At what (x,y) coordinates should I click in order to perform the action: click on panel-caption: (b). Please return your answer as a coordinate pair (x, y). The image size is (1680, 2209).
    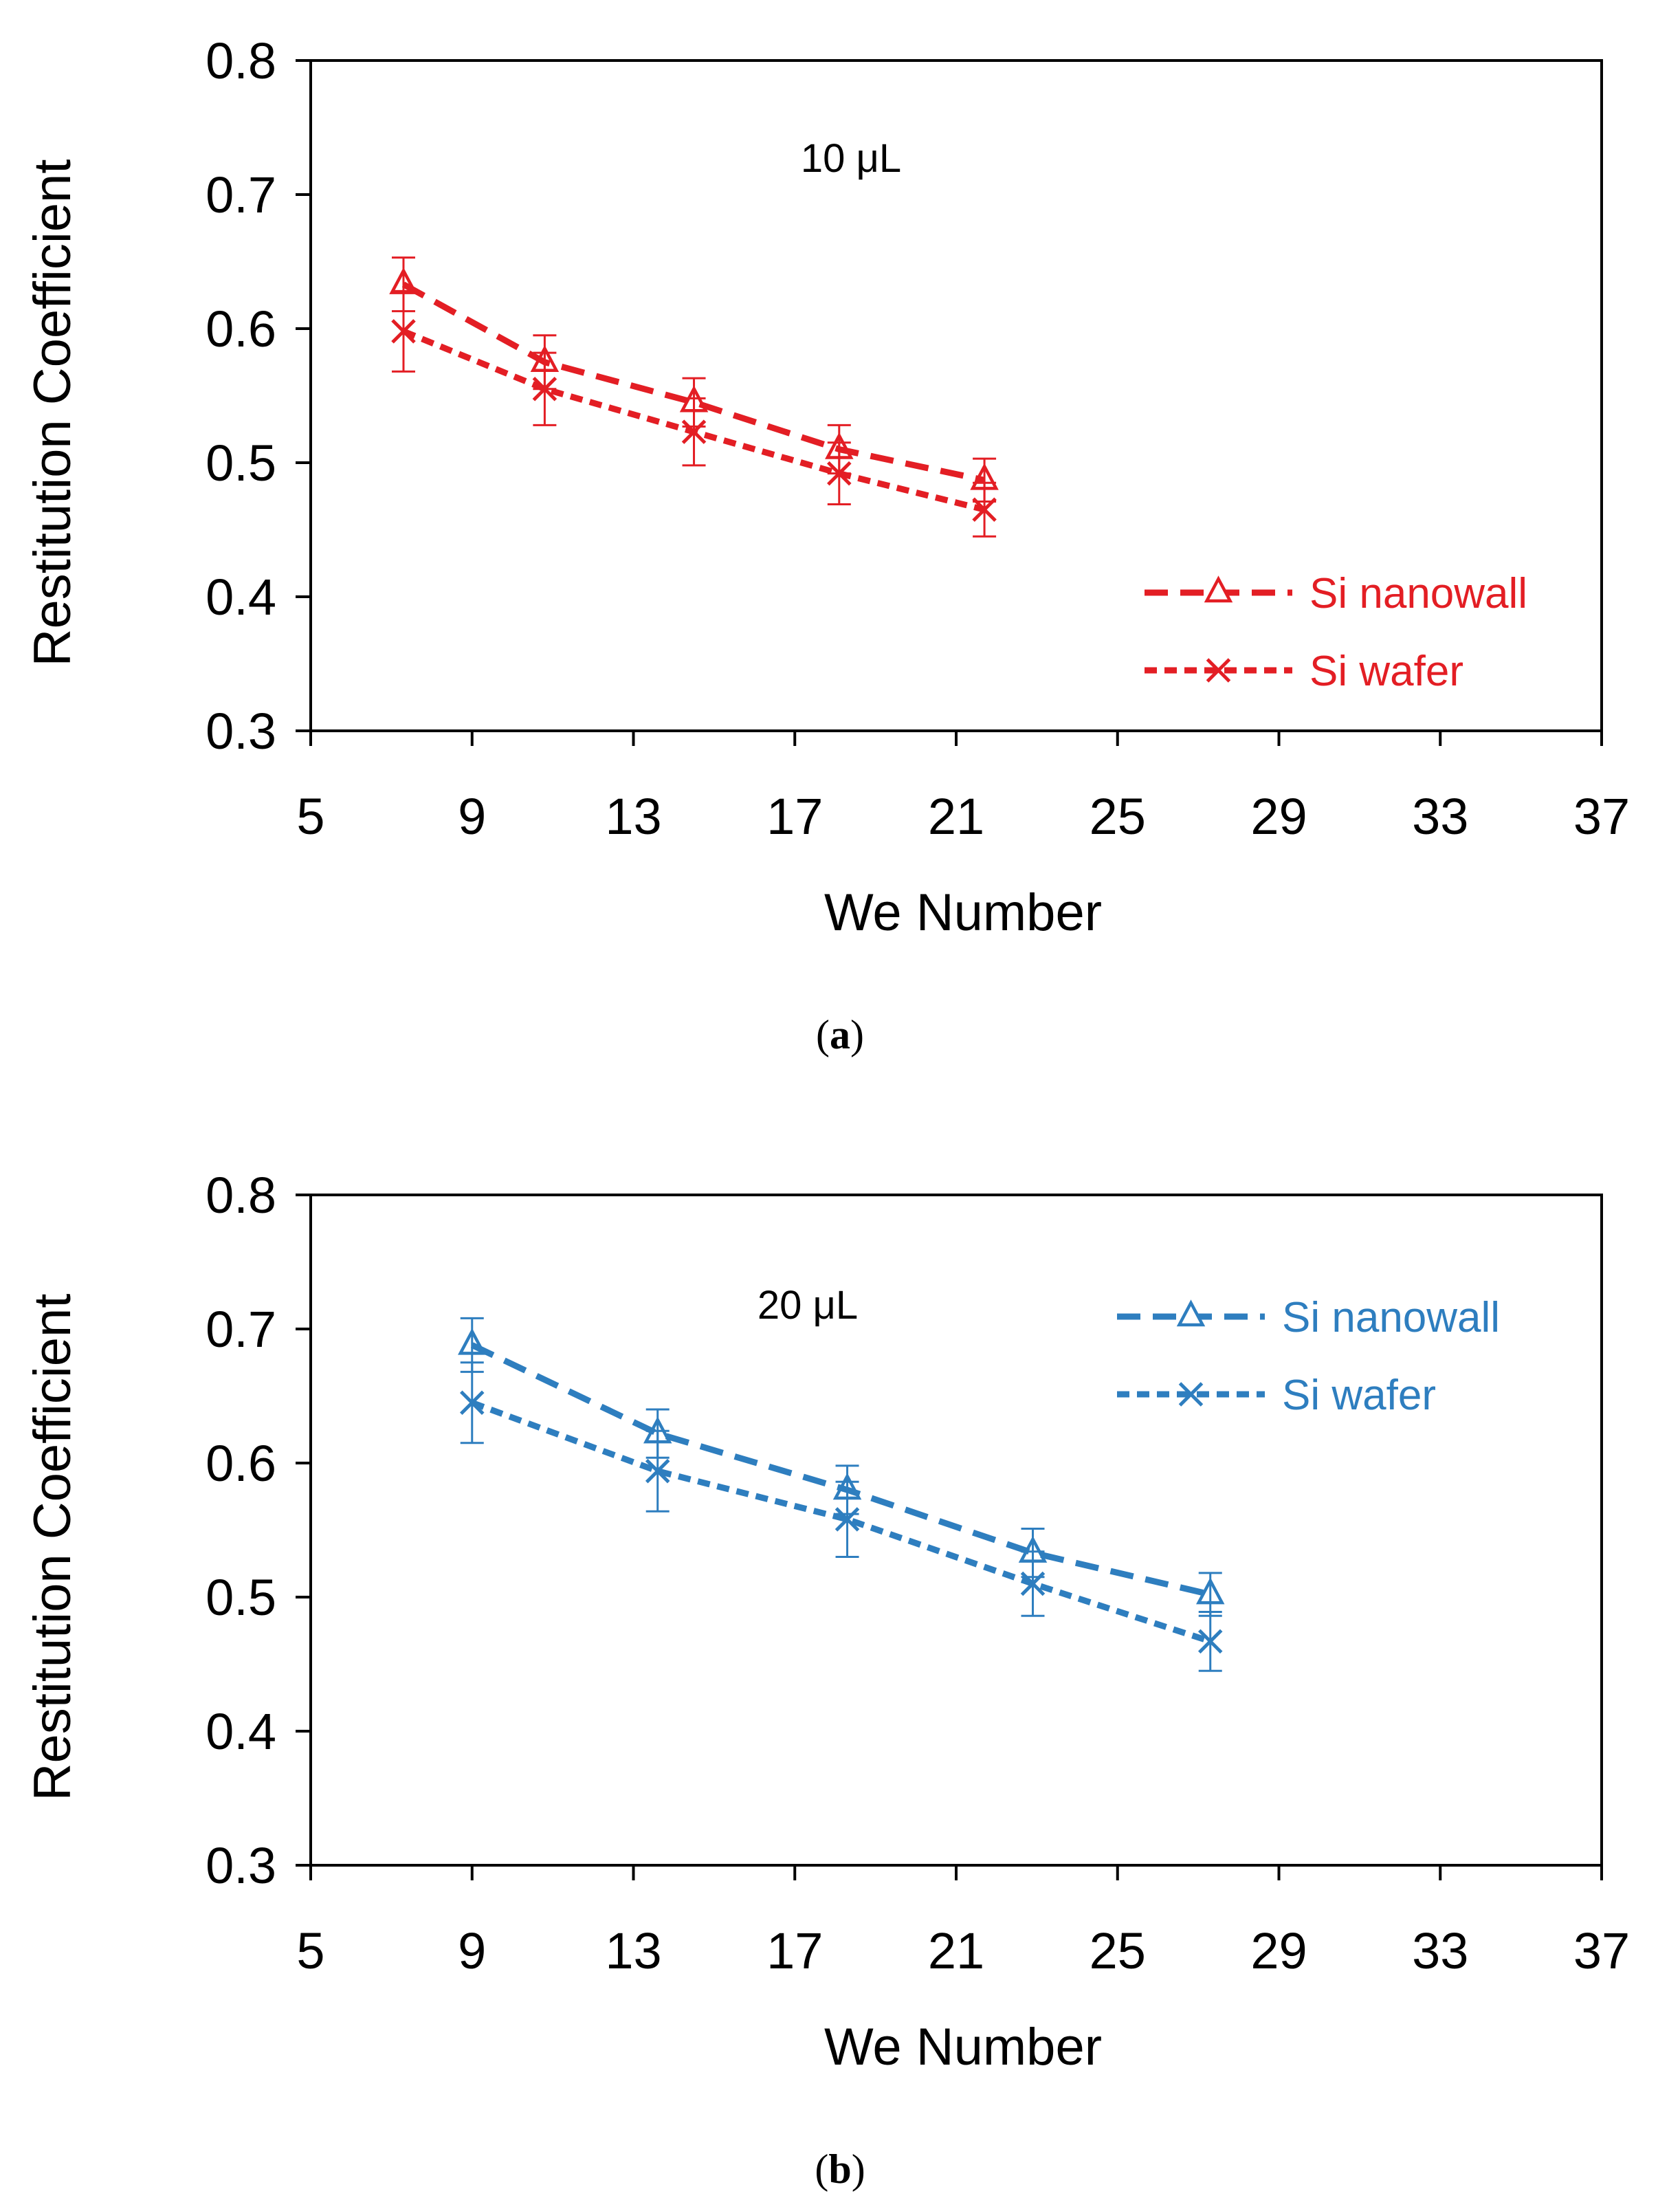
    Looking at the image, I should click on (840, 2169).